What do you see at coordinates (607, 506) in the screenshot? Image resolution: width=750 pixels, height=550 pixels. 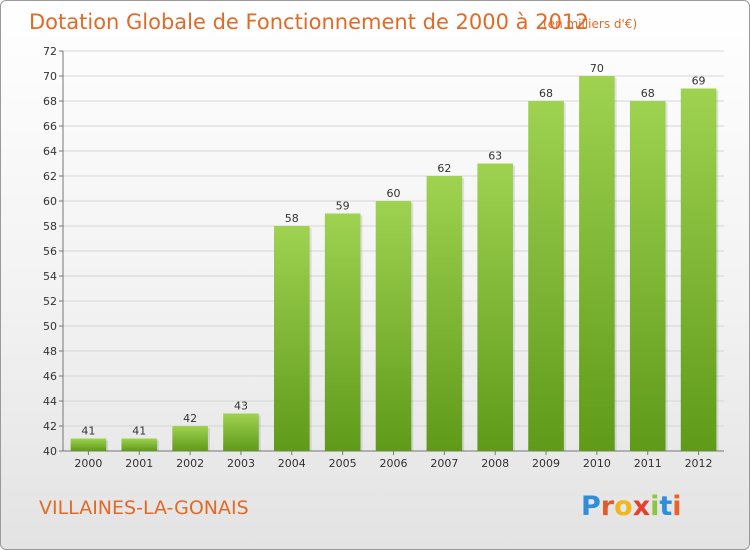 I see `logo-letter: r` at bounding box center [607, 506].